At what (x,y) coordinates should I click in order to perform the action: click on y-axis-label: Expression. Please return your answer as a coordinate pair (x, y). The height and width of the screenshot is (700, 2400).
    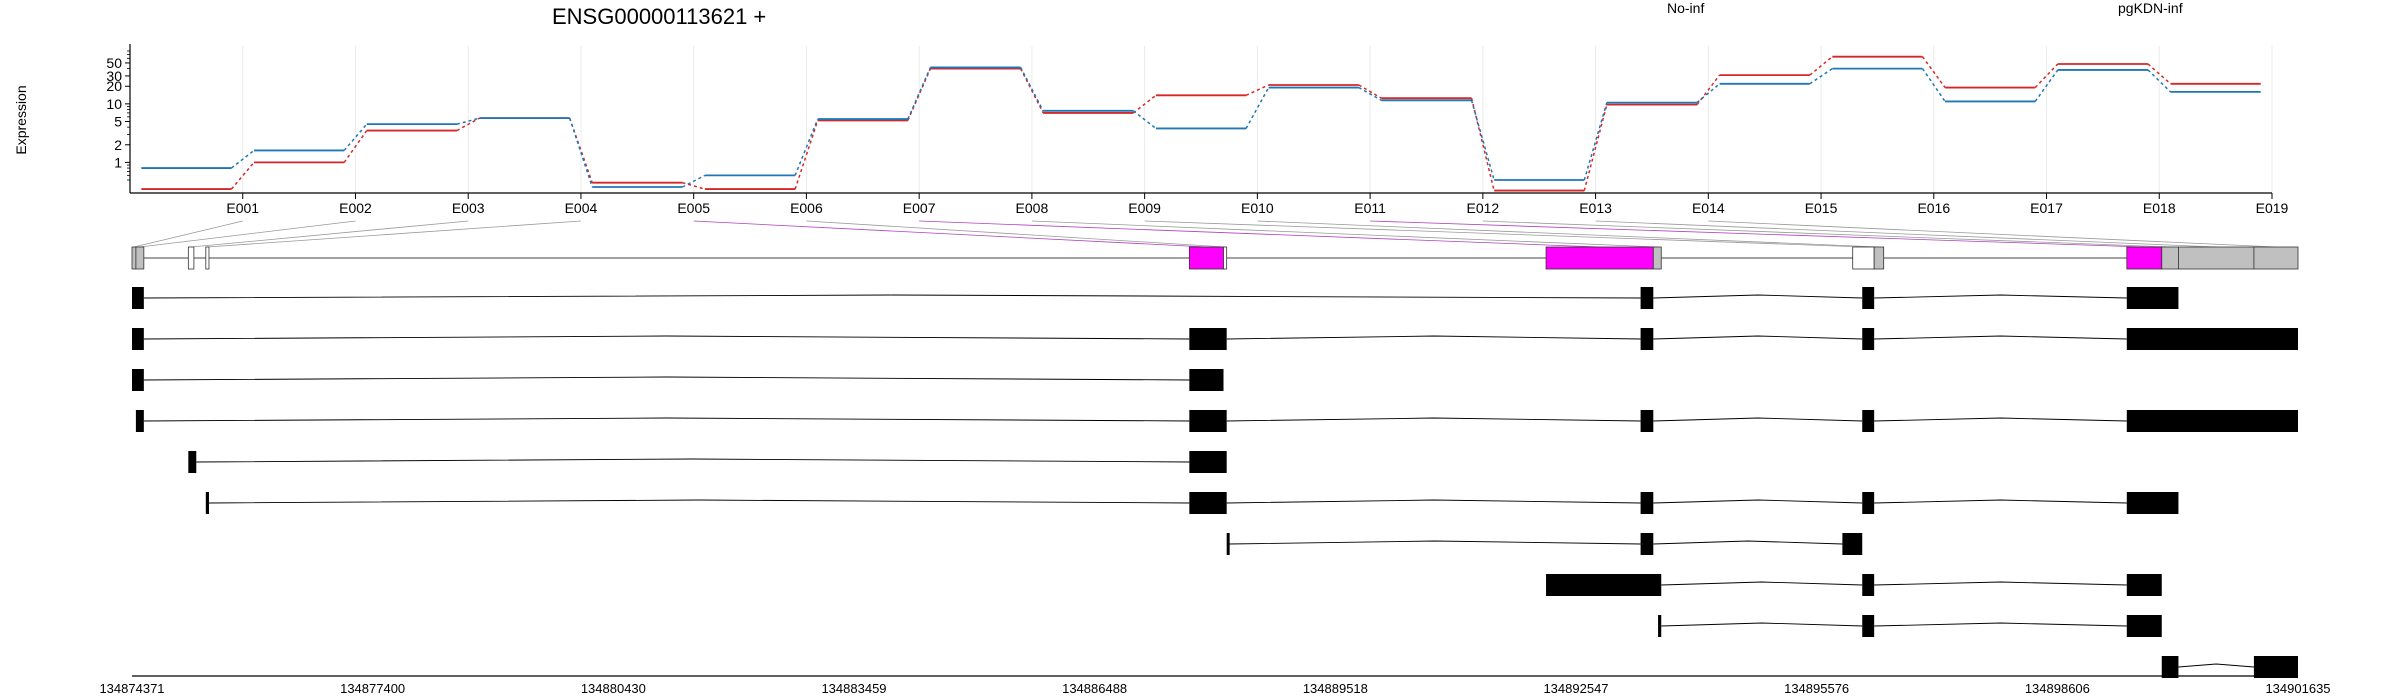
    Looking at the image, I should click on (21, 119).